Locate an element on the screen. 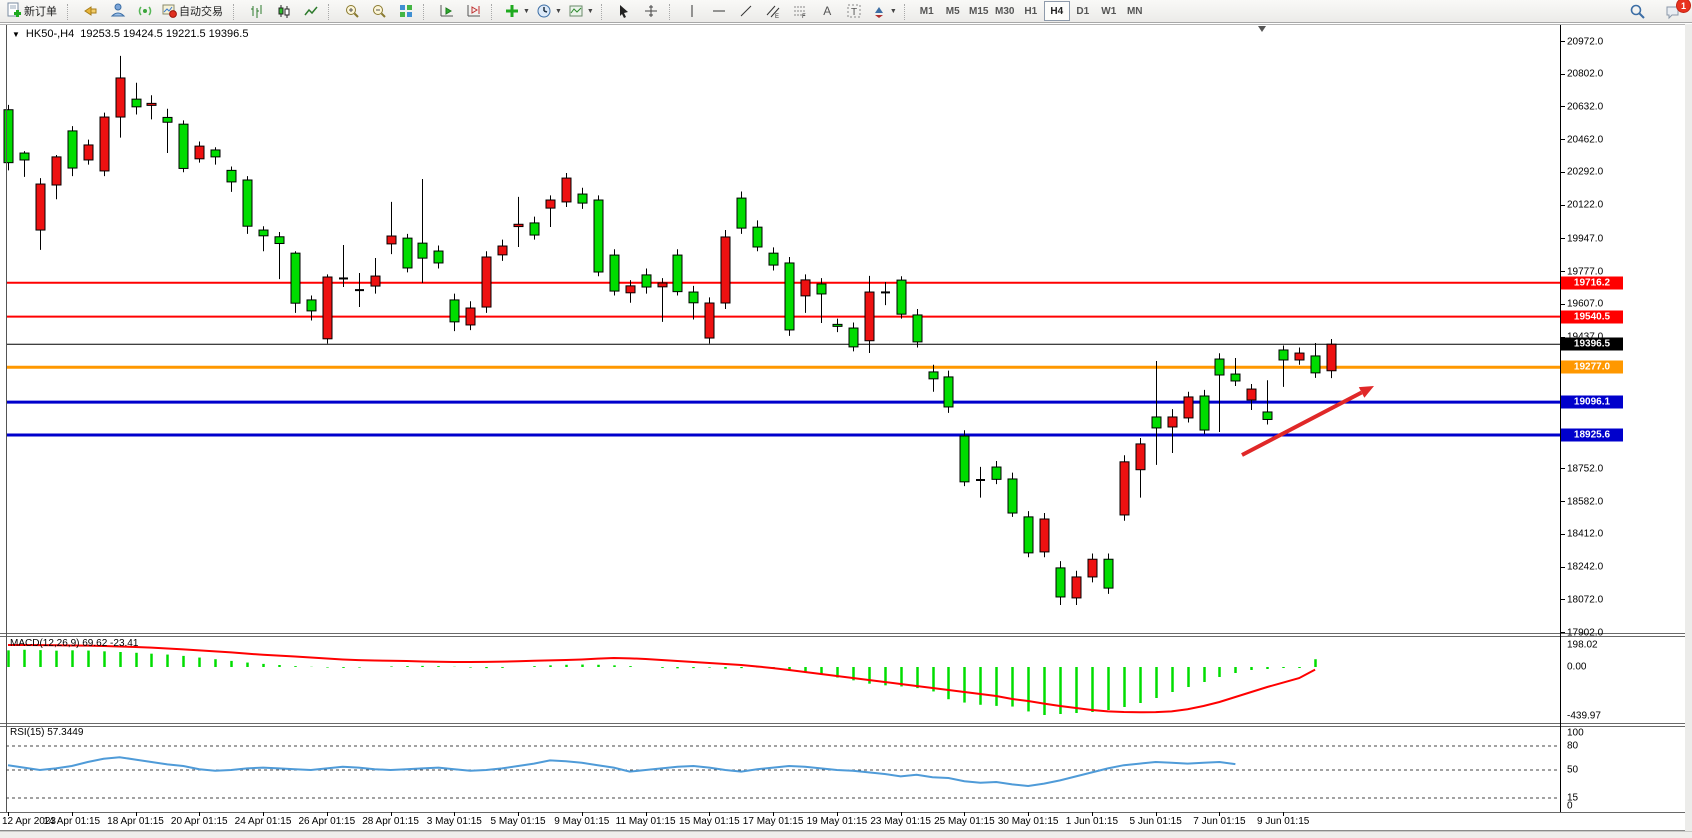 Image resolution: width=1692 pixels, height=838 pixels. line-chart-button is located at coordinates (310, 11).